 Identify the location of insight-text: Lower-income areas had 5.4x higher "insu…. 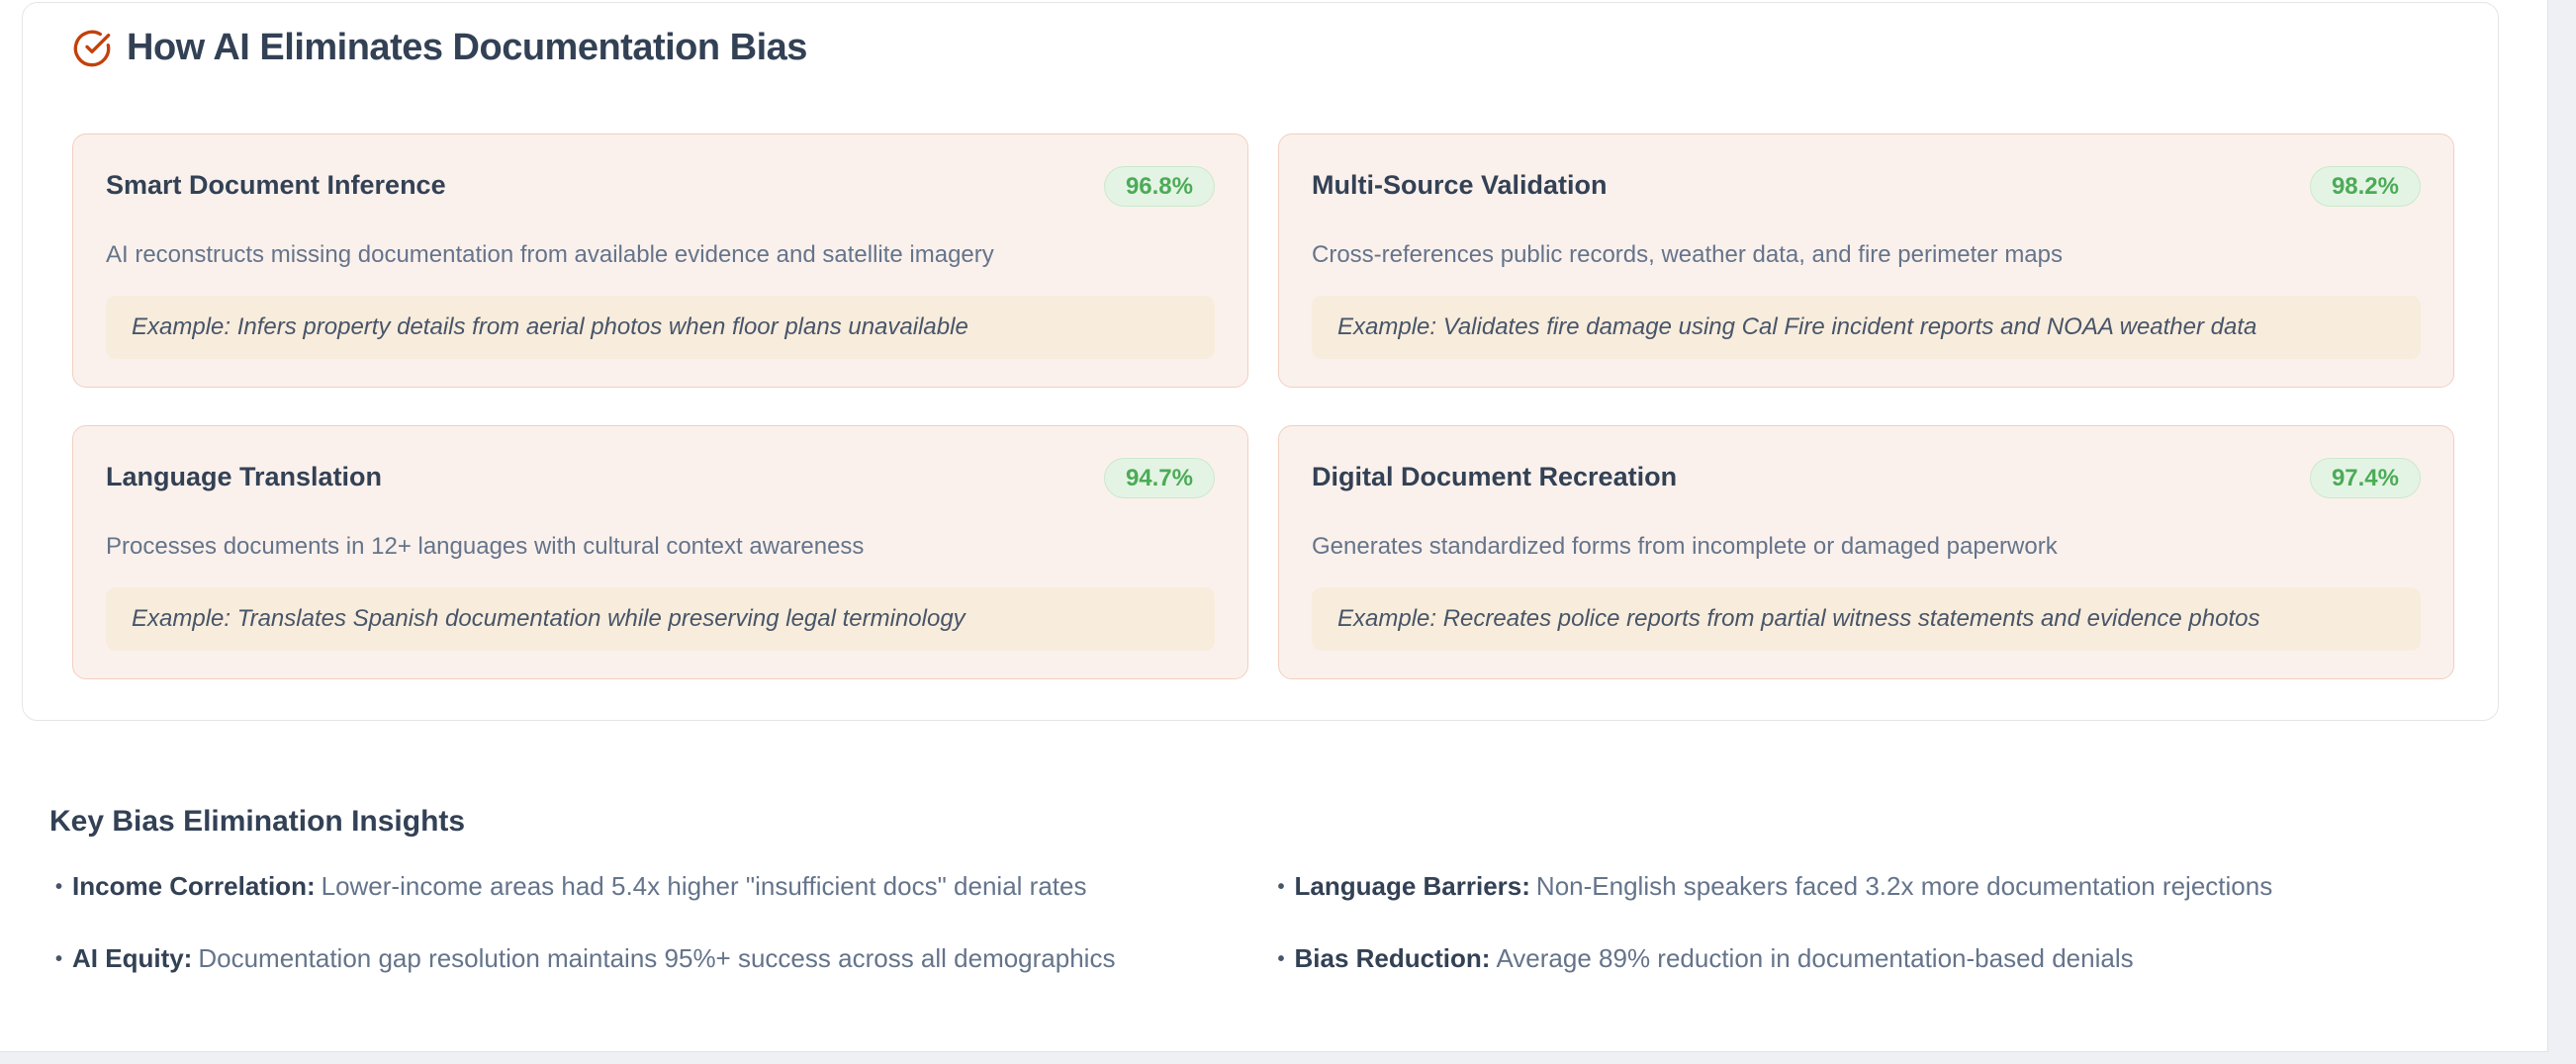
(704, 886).